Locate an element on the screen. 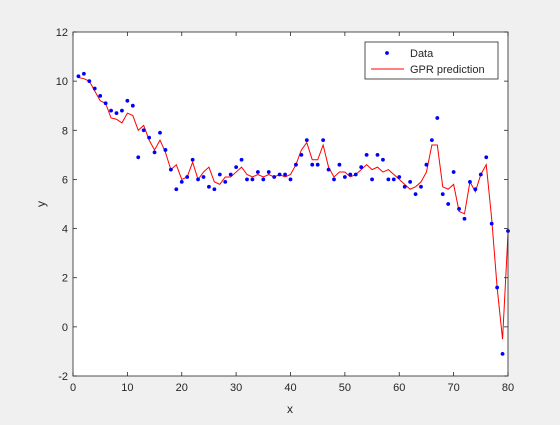 The width and height of the screenshot is (560, 425). y-axis-label: y is located at coordinates (41, 204).